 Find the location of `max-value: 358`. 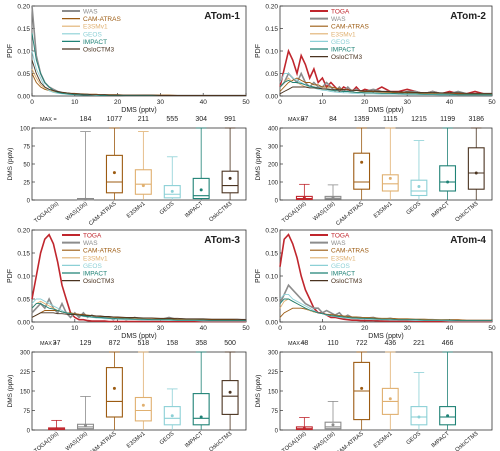

max-value: 358 is located at coordinates (201, 343).